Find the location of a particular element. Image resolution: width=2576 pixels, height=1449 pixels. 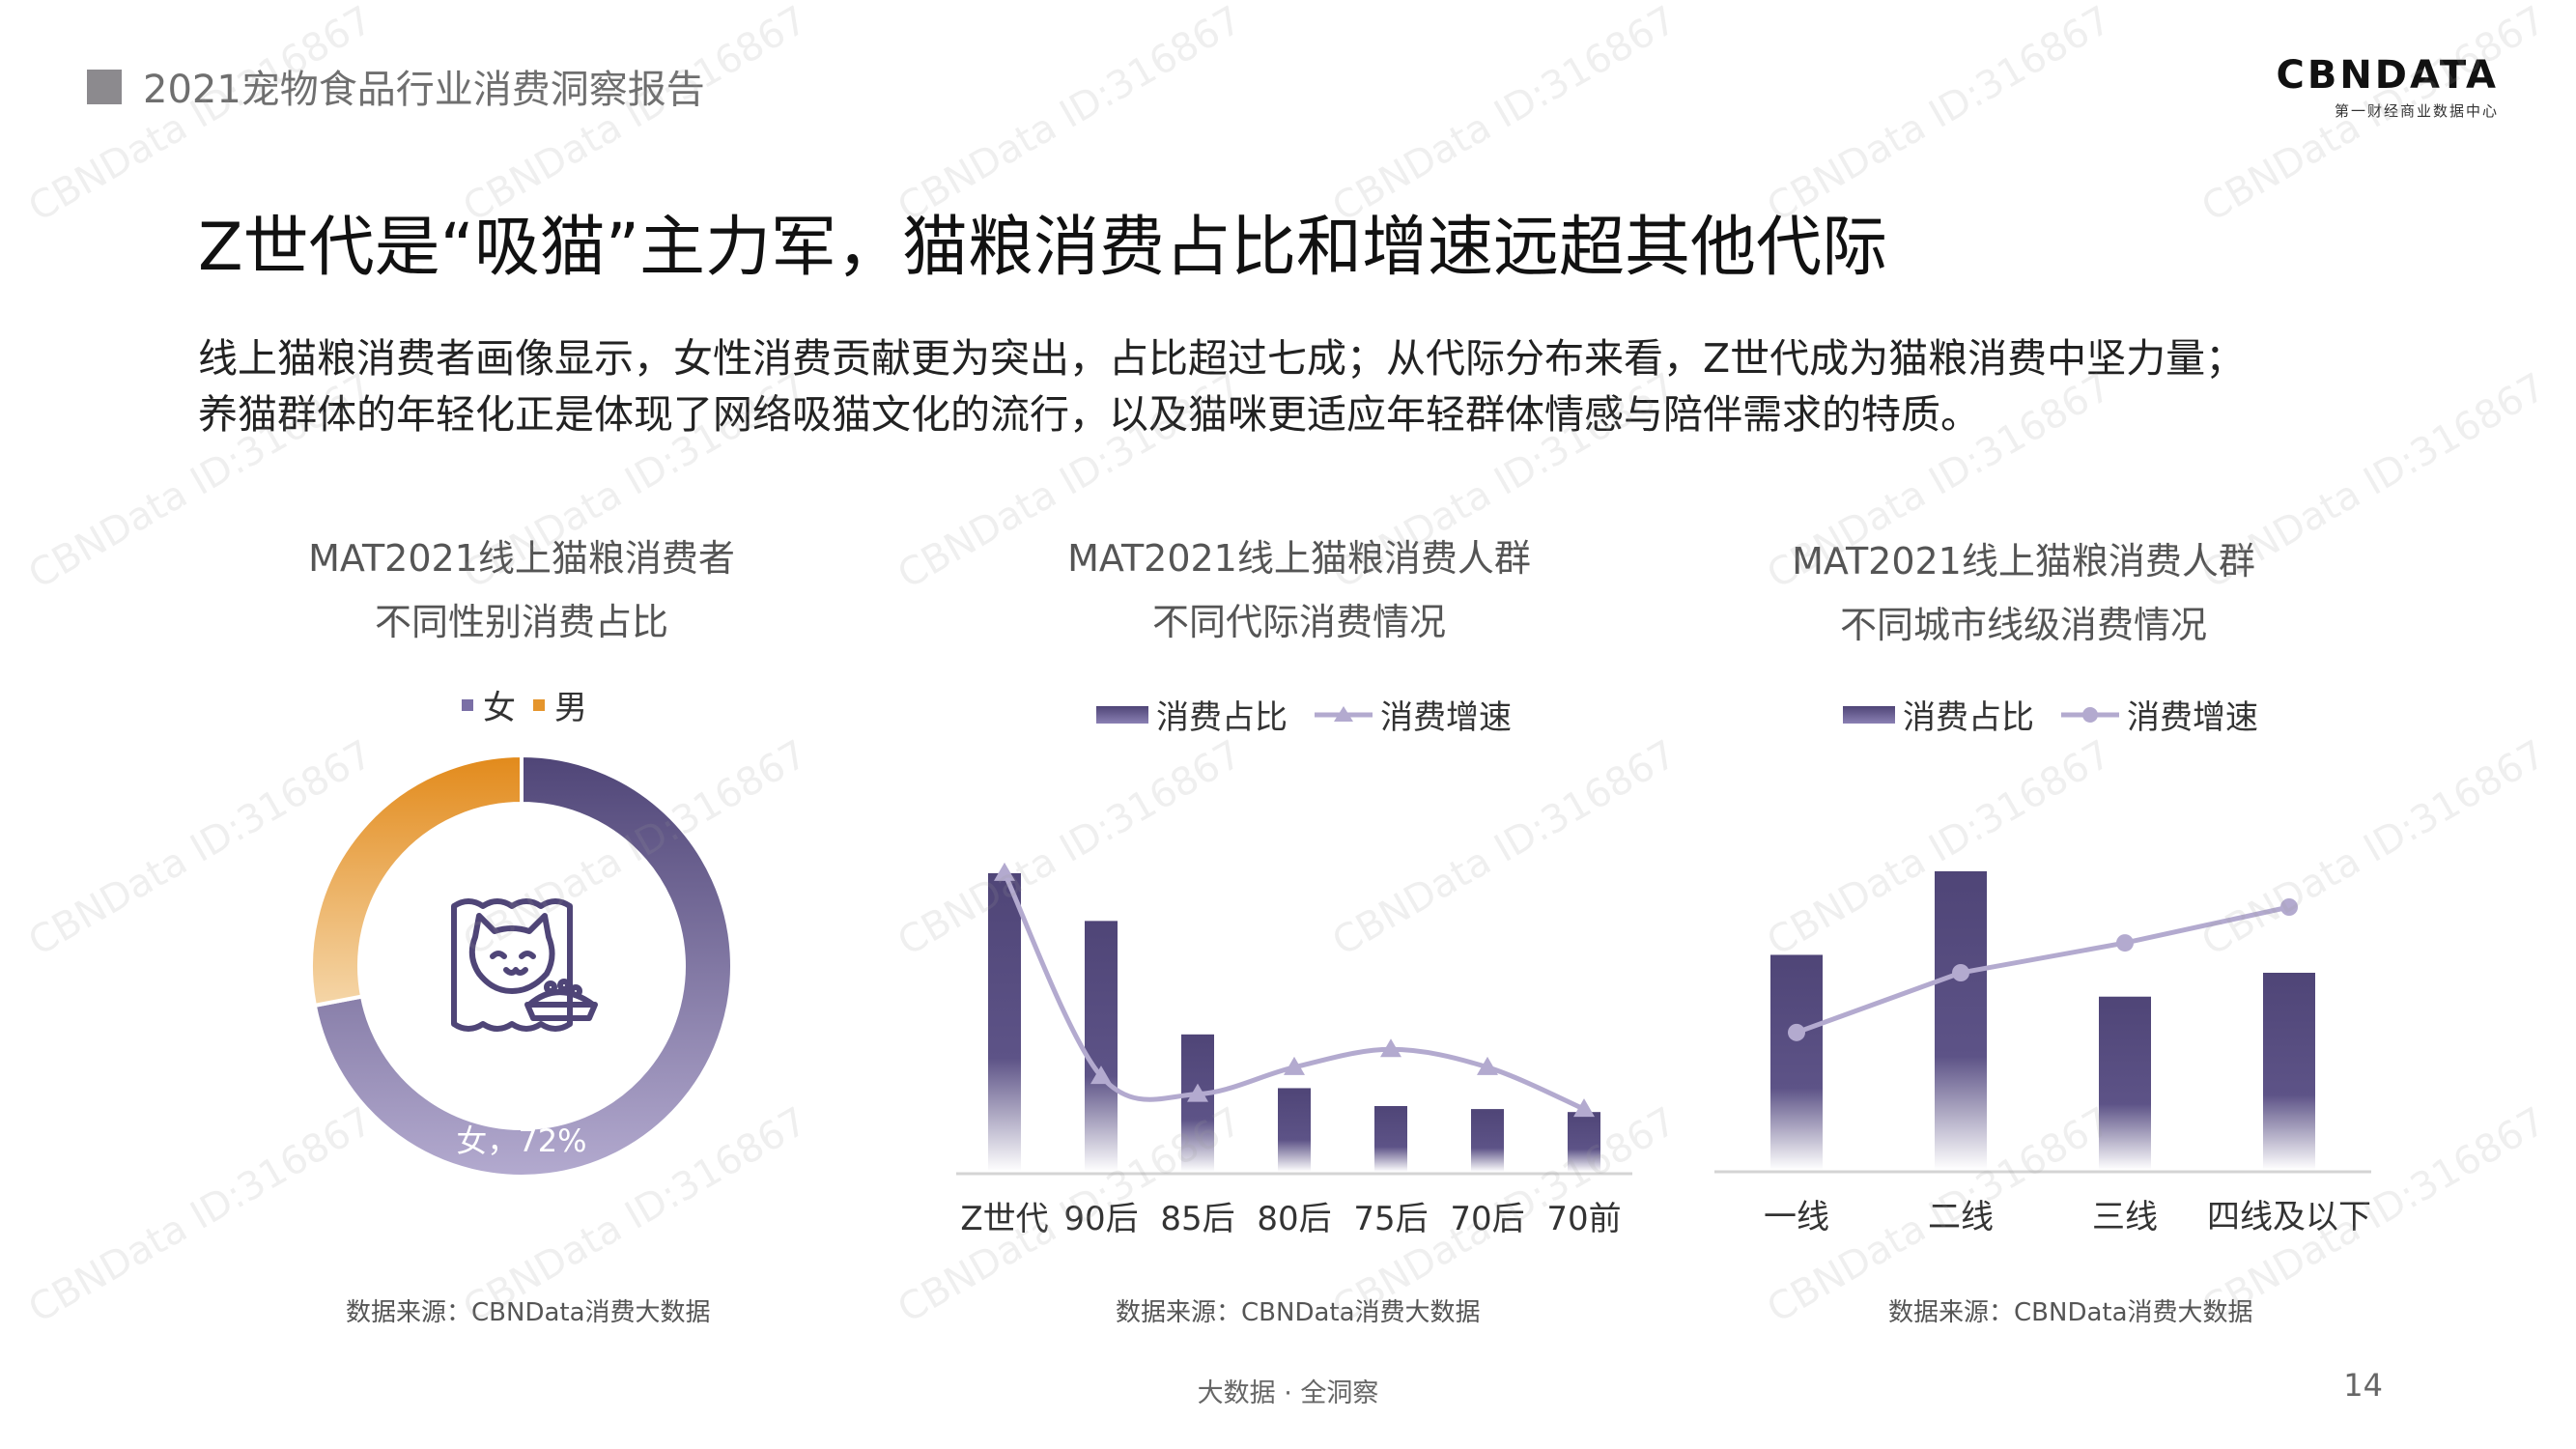

report-title: 2021宠物食品行业消费洞察报告 is located at coordinates (424, 90).